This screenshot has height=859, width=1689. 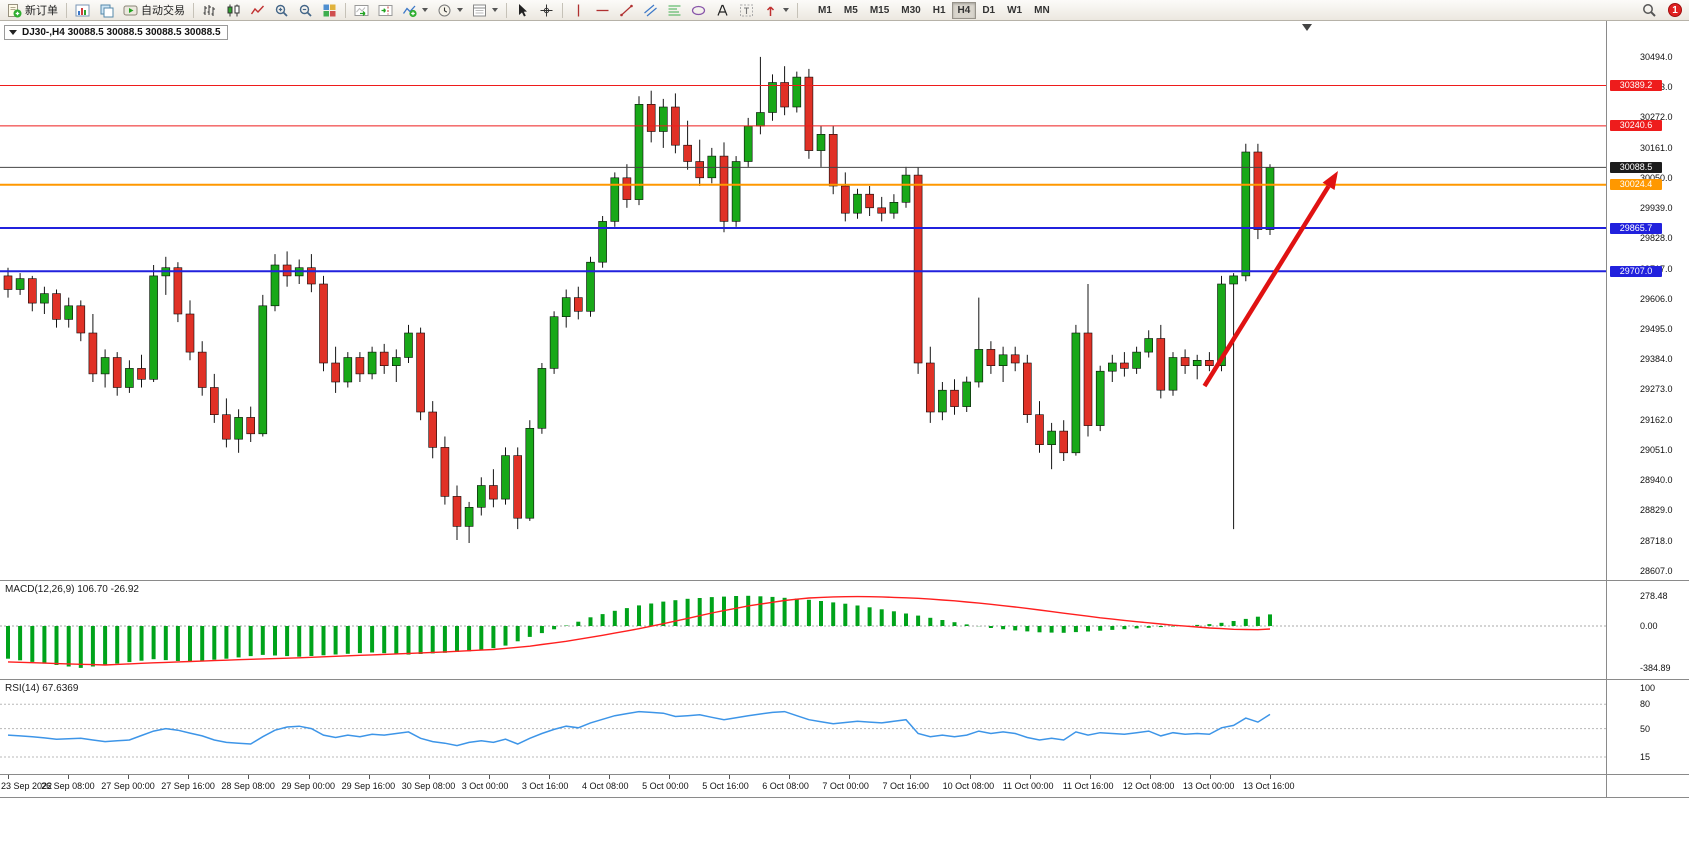 What do you see at coordinates (1656, 298) in the screenshot?
I see `price-tick-label: 29606.0` at bounding box center [1656, 298].